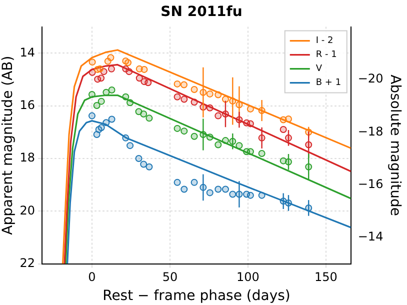 The width and height of the screenshot is (407, 305). Describe the element at coordinates (28, 263) in the screenshot. I see `y-tick-label: 22` at that location.